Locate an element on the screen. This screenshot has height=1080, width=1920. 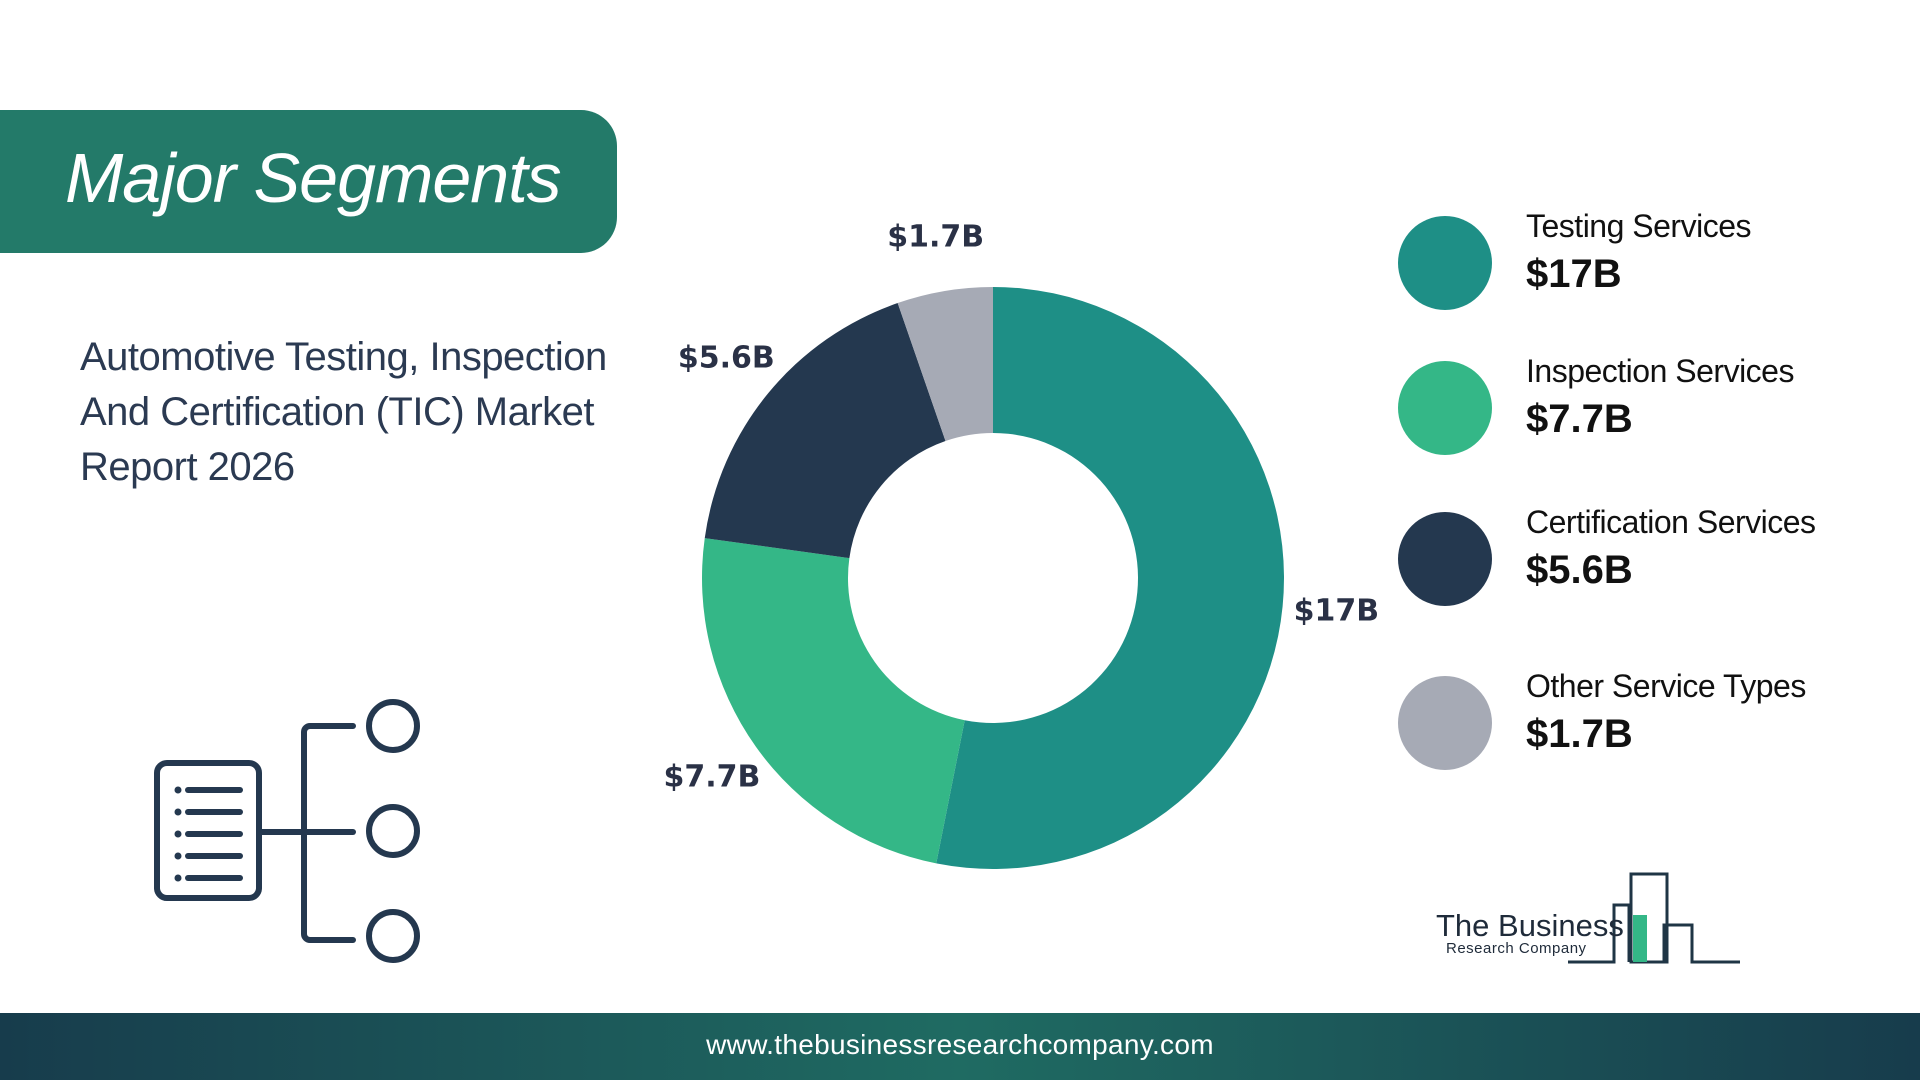
legend-label: Certification Services is located at coordinates (1671, 522).